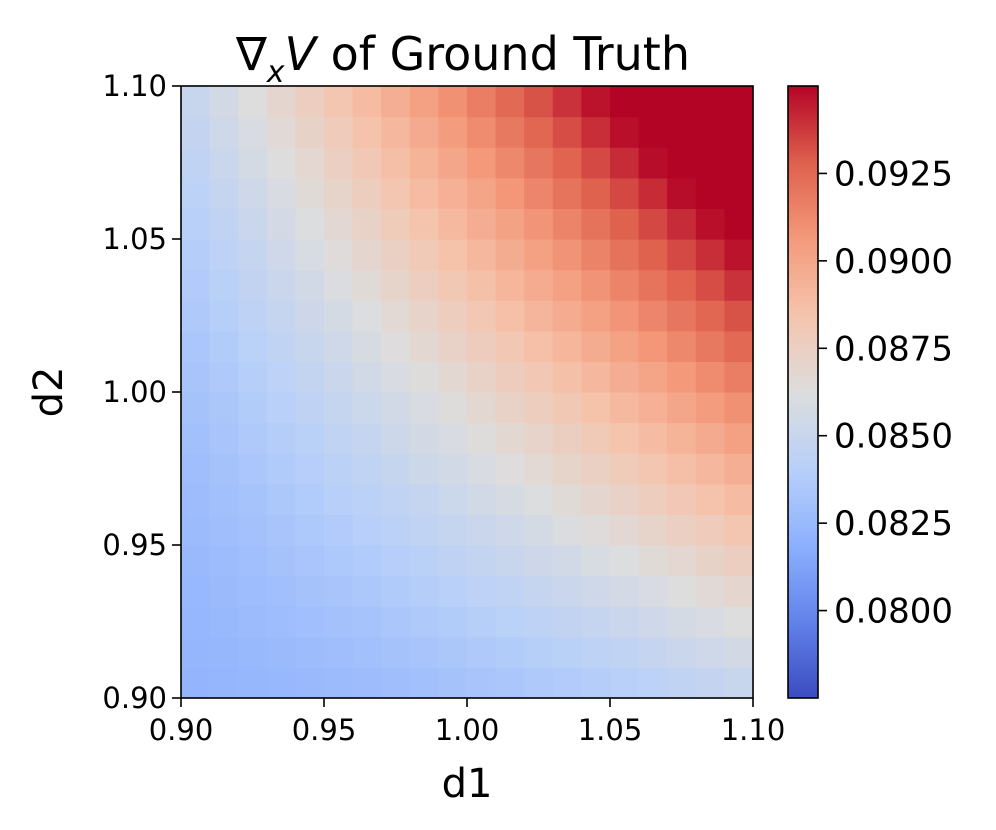 Image resolution: width=996 pixels, height=830 pixels. What do you see at coordinates (893, 349) in the screenshot?
I see `colorbar-tick-label: 0.0875` at bounding box center [893, 349].